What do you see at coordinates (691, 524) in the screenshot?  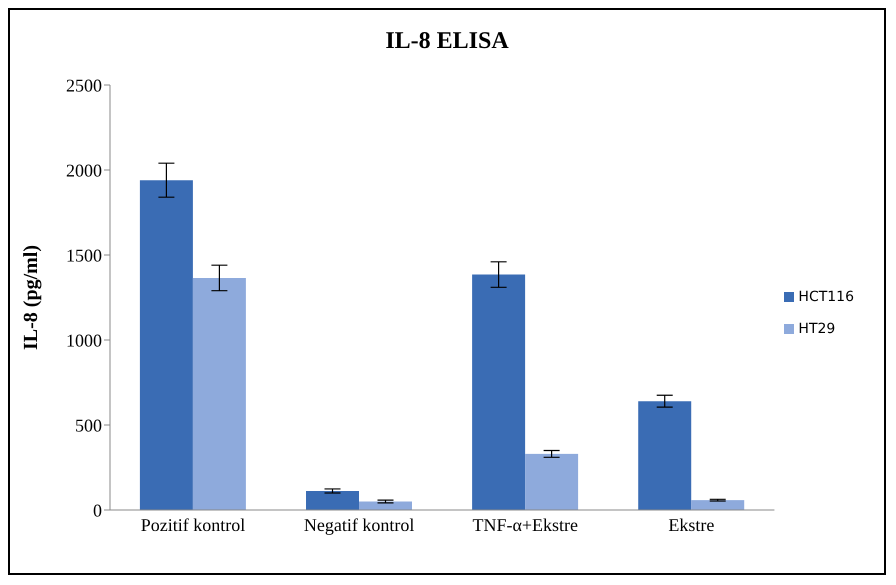 I see `x-tick-label: Ekstre` at bounding box center [691, 524].